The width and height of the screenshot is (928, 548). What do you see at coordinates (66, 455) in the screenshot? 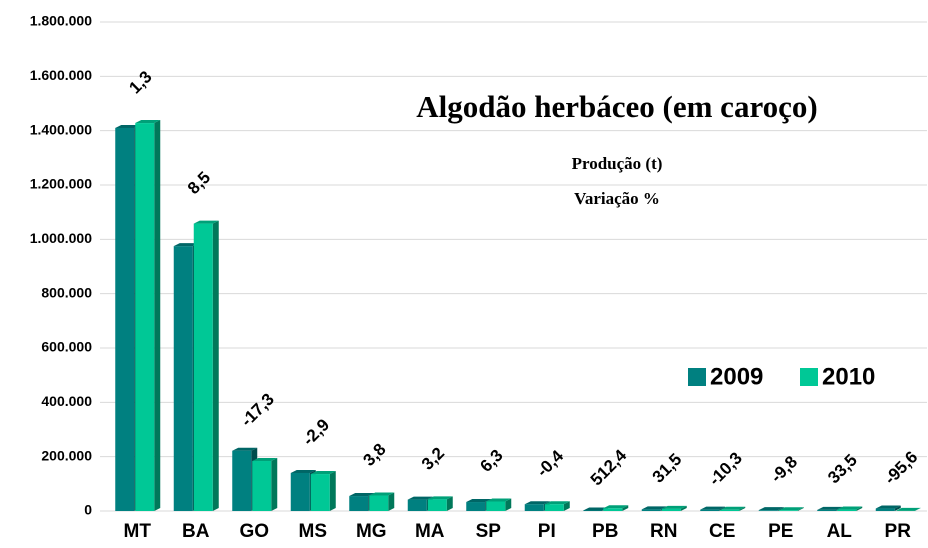
I see `y-tick-label: 200.000` at bounding box center [66, 455].